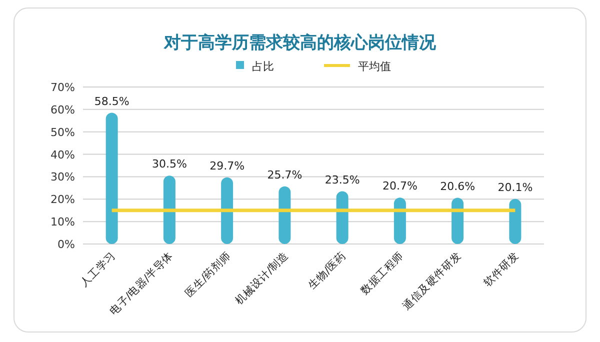 The width and height of the screenshot is (600, 342). I want to click on text: 58.5%, so click(112, 101).